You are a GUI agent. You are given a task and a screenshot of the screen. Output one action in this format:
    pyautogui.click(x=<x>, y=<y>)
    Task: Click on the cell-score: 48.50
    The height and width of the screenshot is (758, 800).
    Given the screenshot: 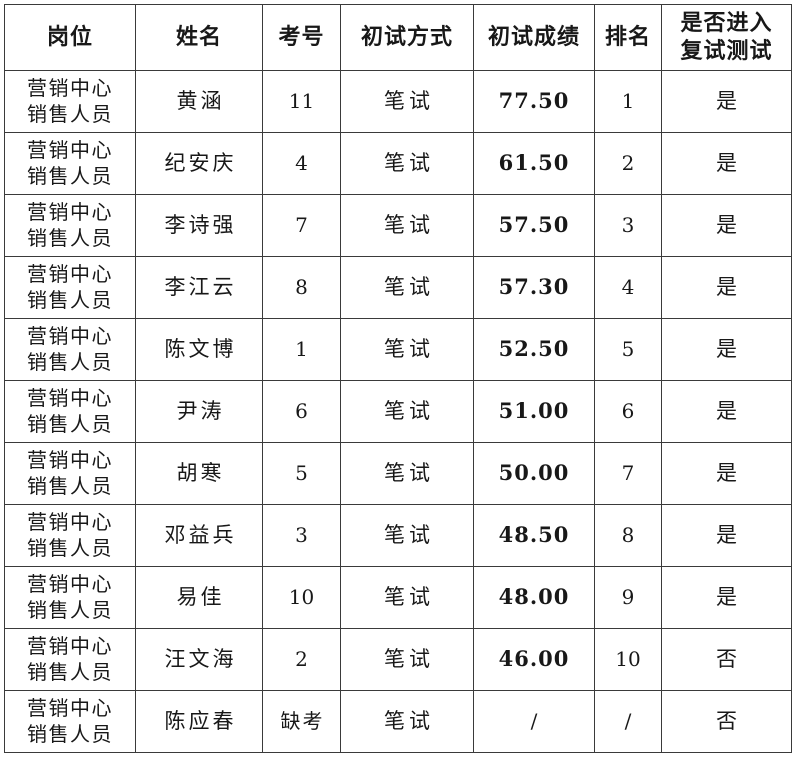 What is the action you would take?
    pyautogui.click(x=534, y=535)
    